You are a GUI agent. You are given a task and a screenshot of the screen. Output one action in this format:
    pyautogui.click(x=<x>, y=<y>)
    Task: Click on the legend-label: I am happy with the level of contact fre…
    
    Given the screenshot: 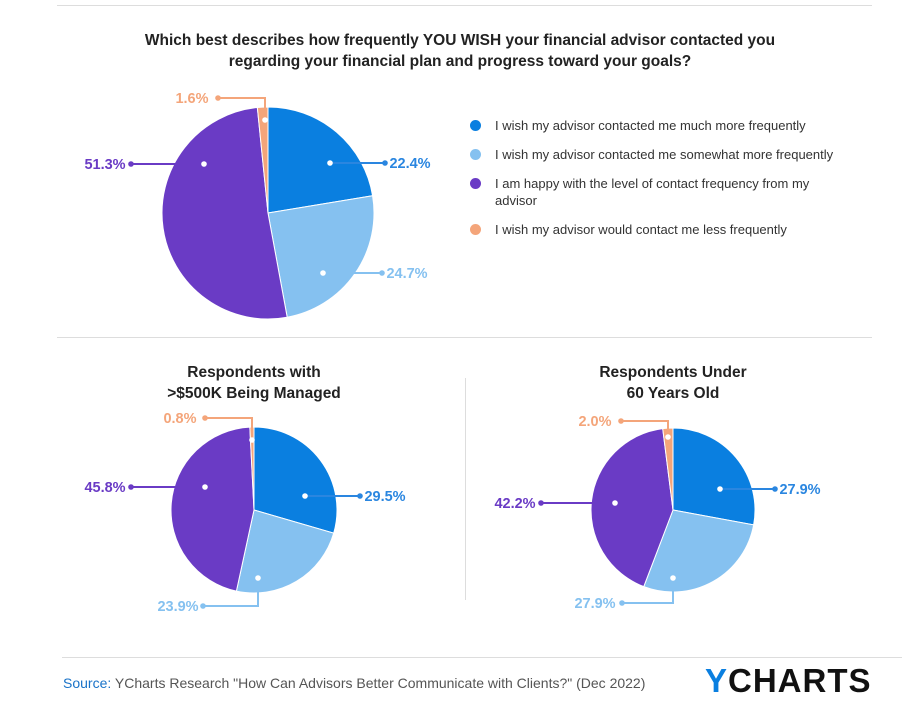 What is the action you would take?
    pyautogui.click(x=652, y=192)
    